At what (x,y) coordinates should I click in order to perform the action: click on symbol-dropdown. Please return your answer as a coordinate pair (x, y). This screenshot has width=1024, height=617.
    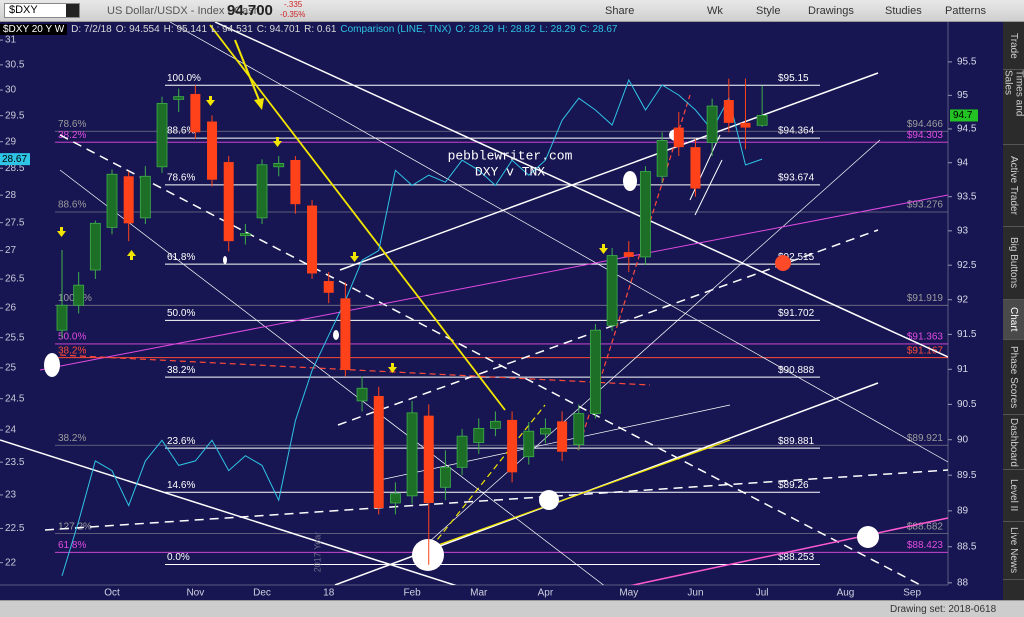
    Looking at the image, I should click on (72, 10).